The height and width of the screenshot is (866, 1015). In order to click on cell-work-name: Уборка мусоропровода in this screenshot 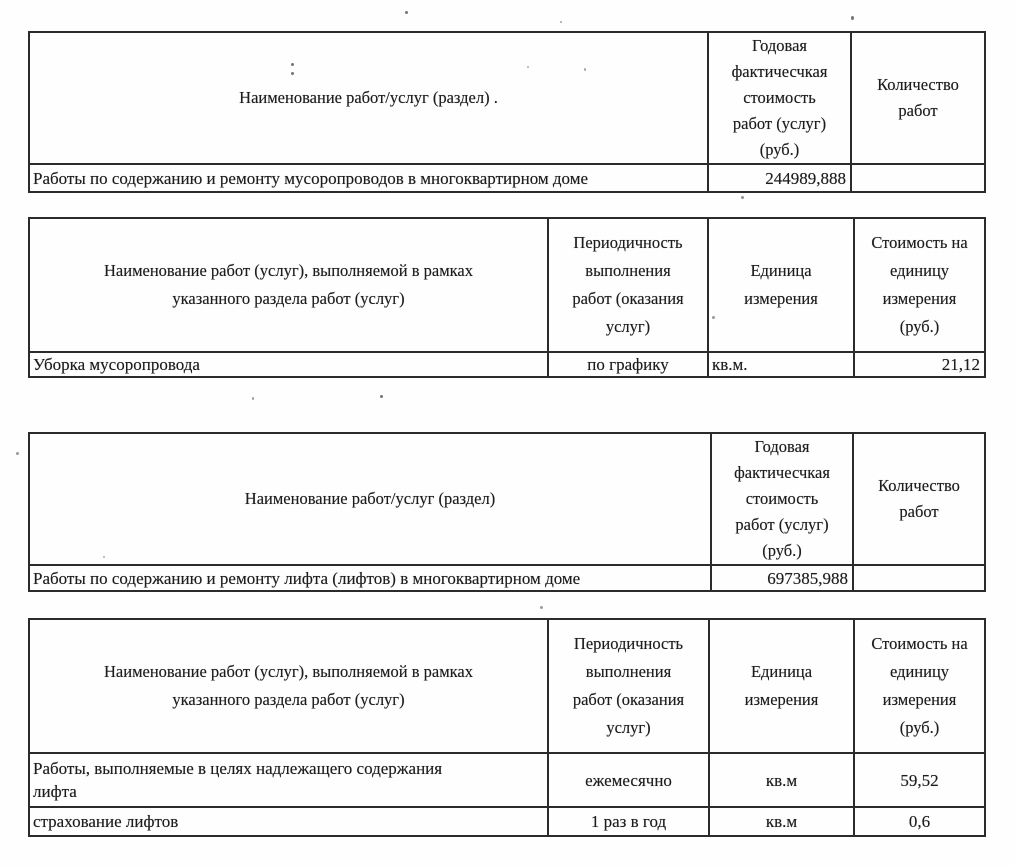, I will do `click(288, 364)`.